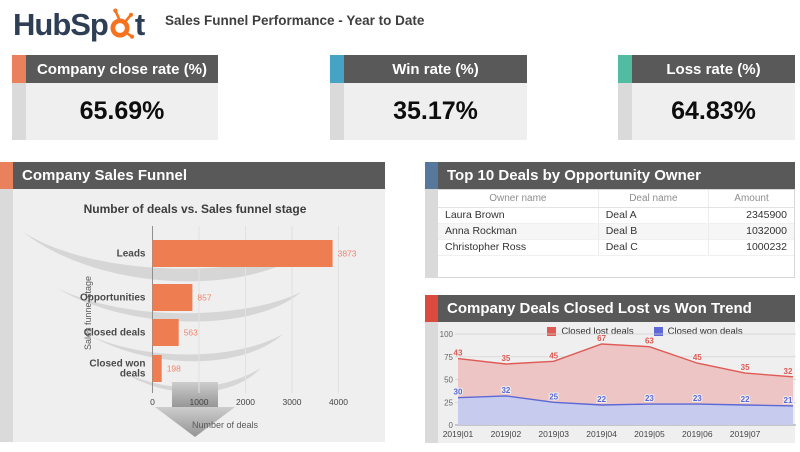 The width and height of the screenshot is (800, 452). Describe the element at coordinates (6, 175) in the screenshot. I see `funnel-panel-accent` at that location.